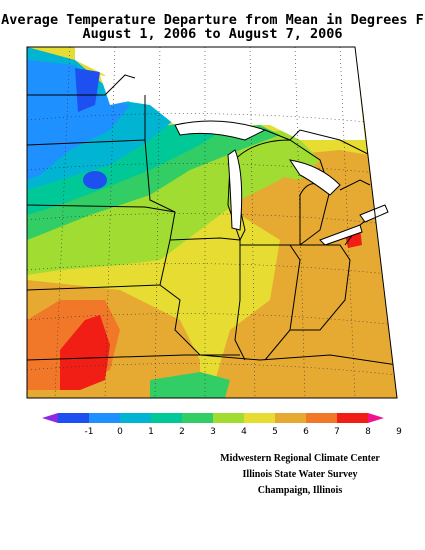 The image size is (425, 550). What do you see at coordinates (281, 183) in the screenshot?
I see `great-lakes` at bounding box center [281, 183].